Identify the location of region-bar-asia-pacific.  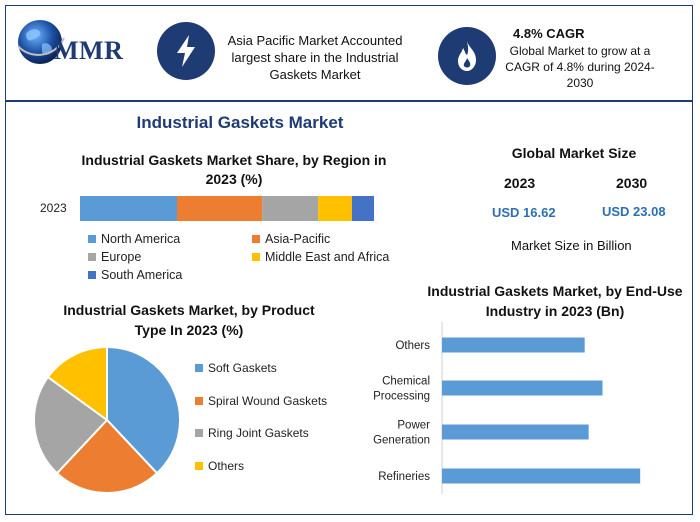
(220, 208).